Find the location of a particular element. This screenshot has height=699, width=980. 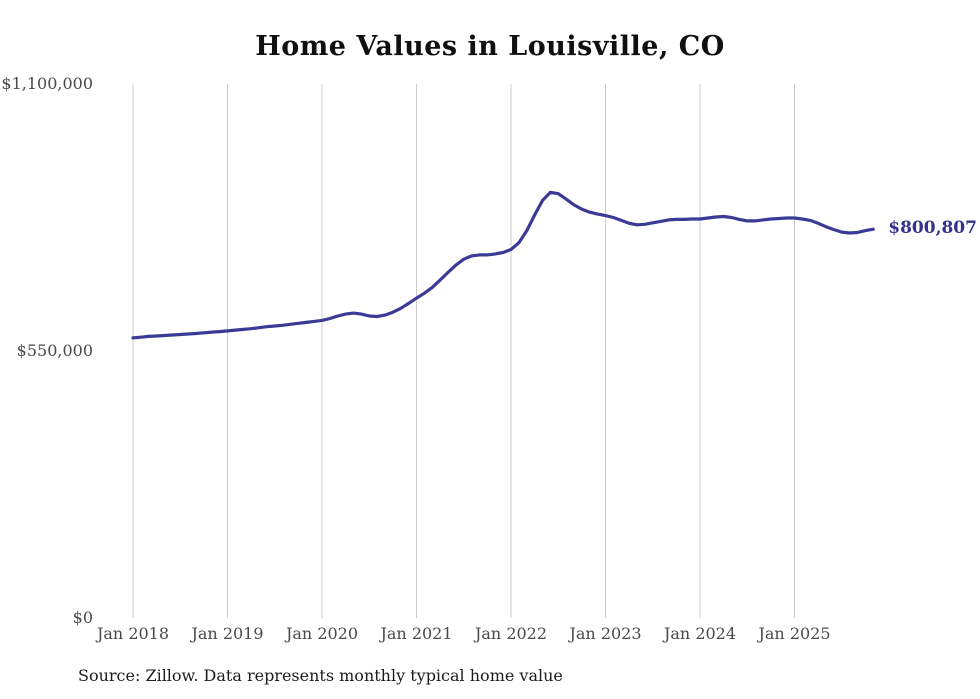

y-tick-label: $0 is located at coordinates (82, 617).